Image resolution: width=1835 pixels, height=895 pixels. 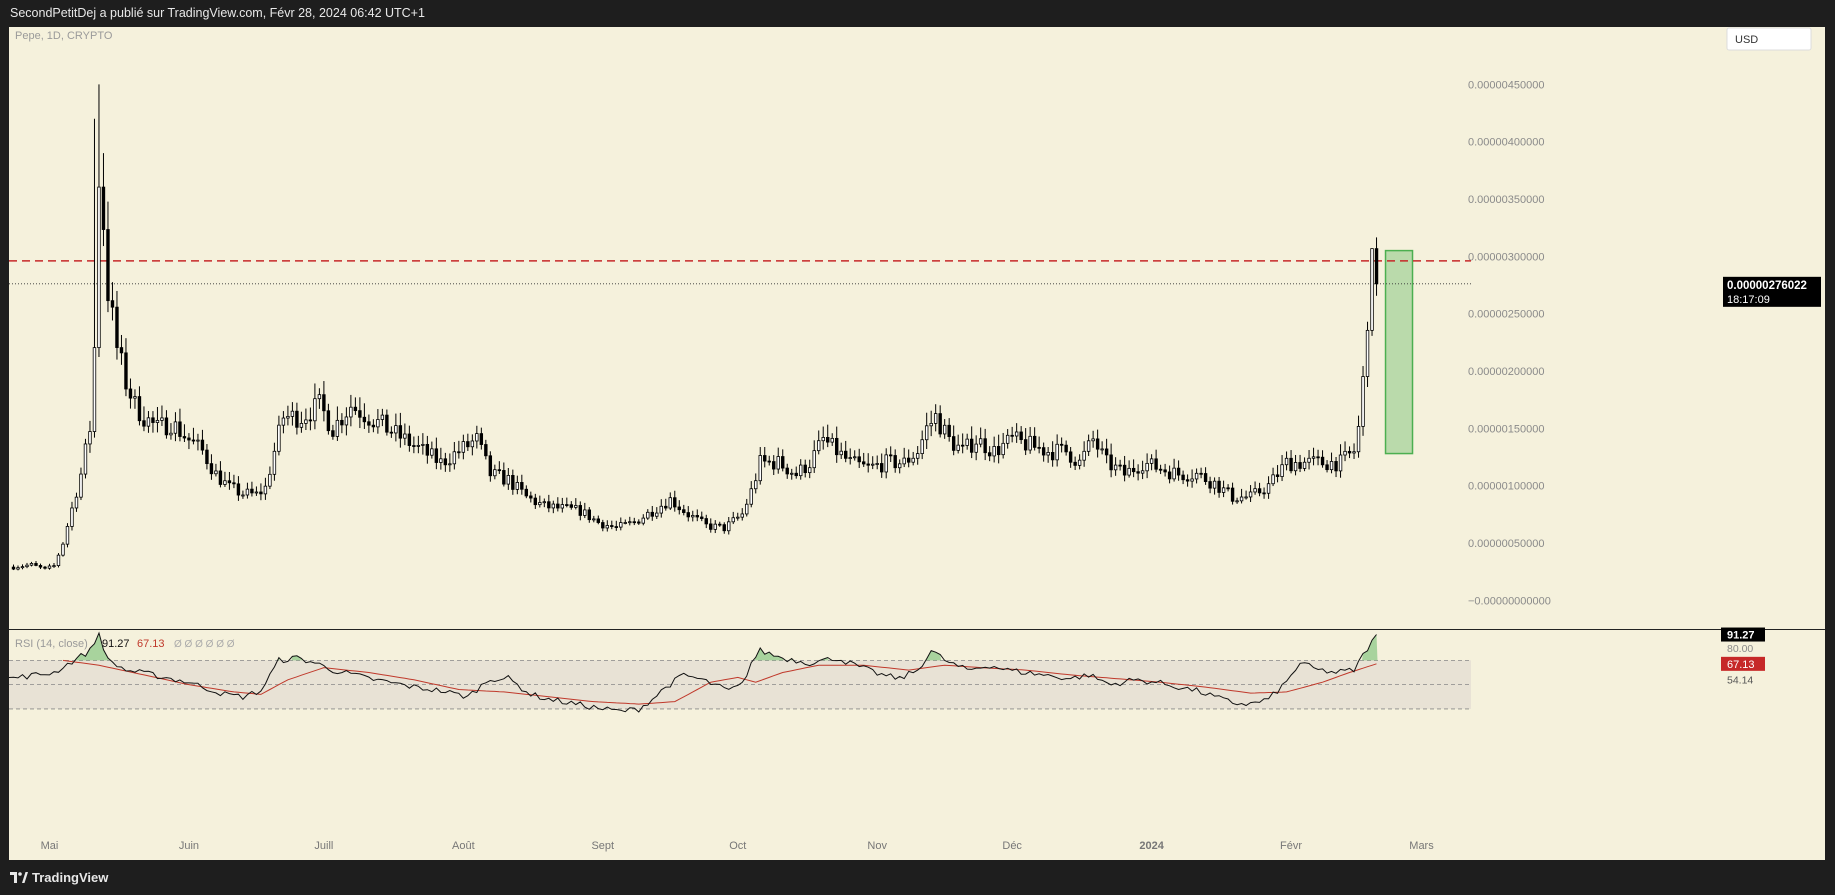 I want to click on time-tick-label: Mai, so click(x=50, y=846).